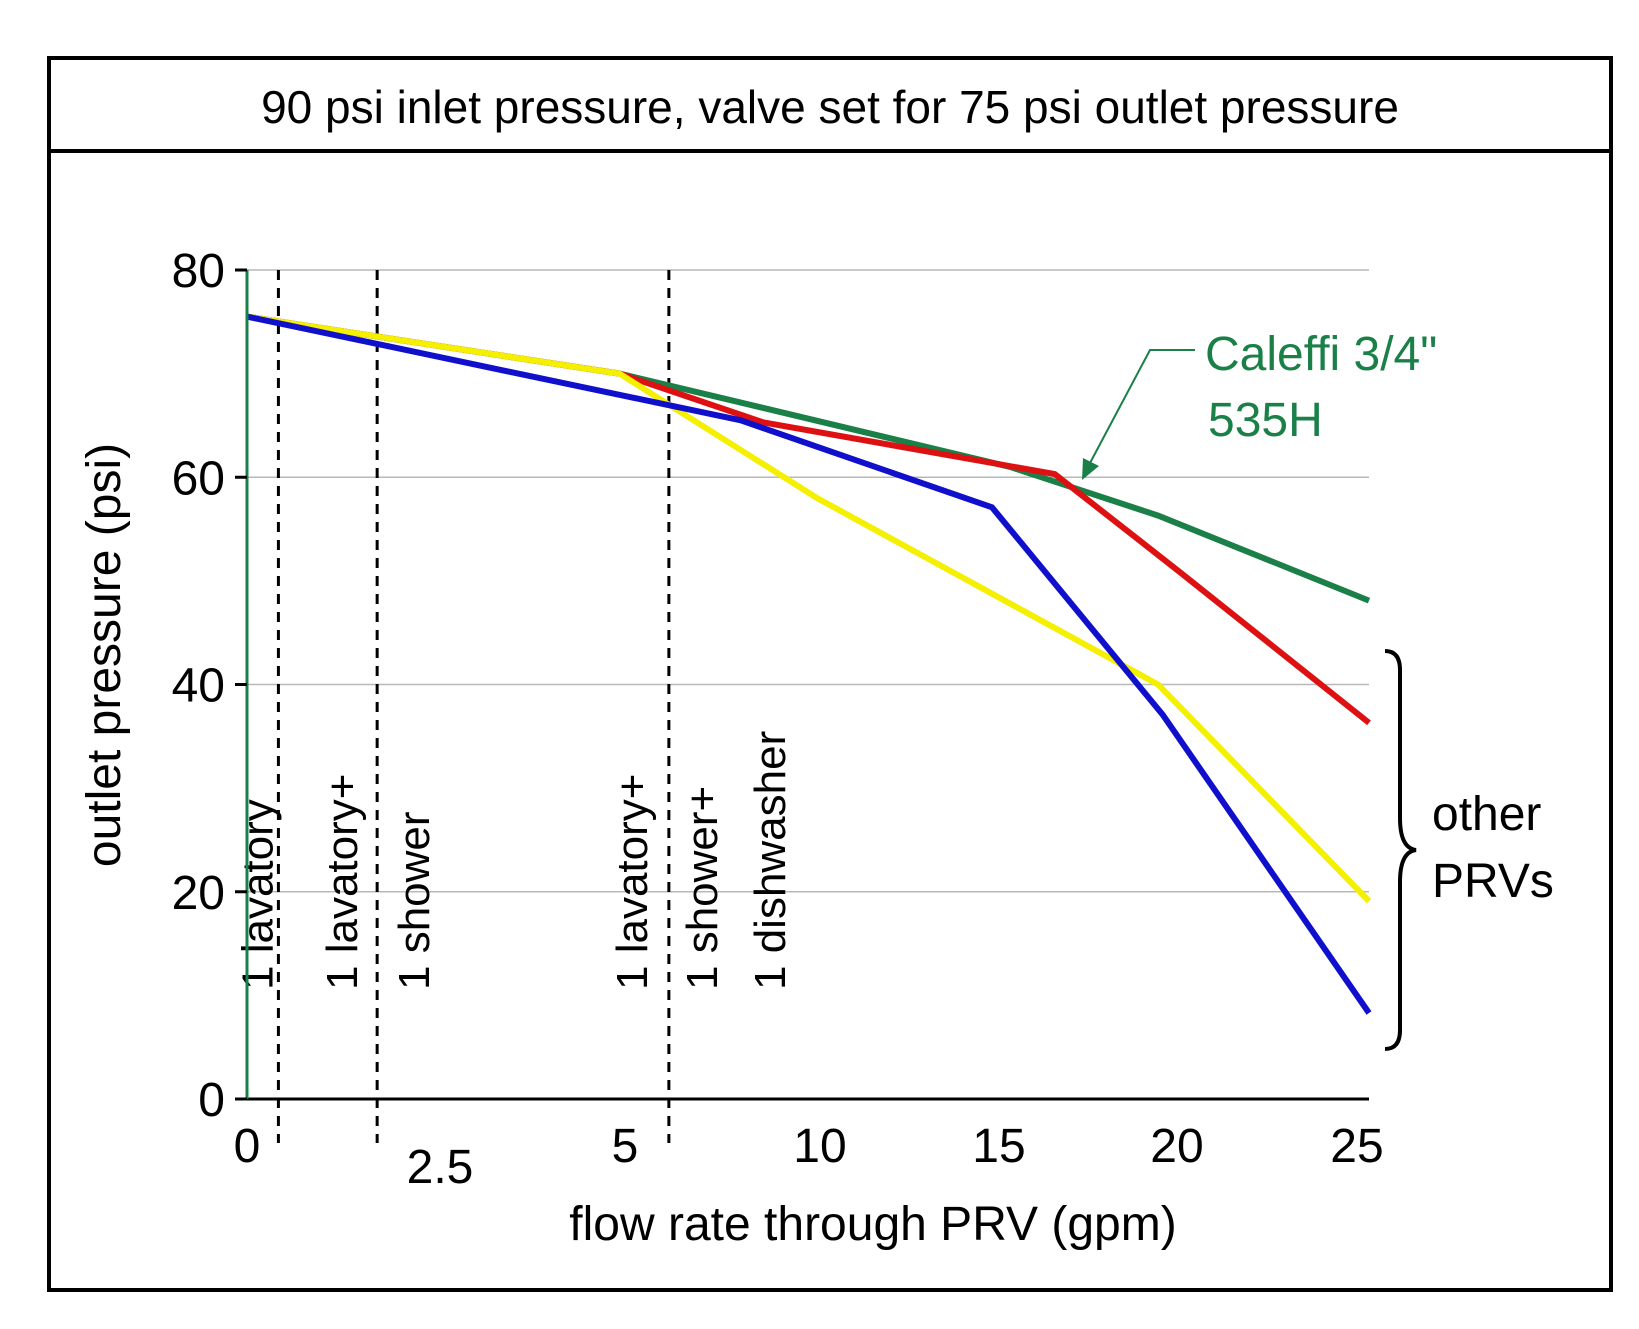 This screenshot has height=1329, width=1639. I want to click on other-prvs-callout: other PRVs, so click(1469, 850).